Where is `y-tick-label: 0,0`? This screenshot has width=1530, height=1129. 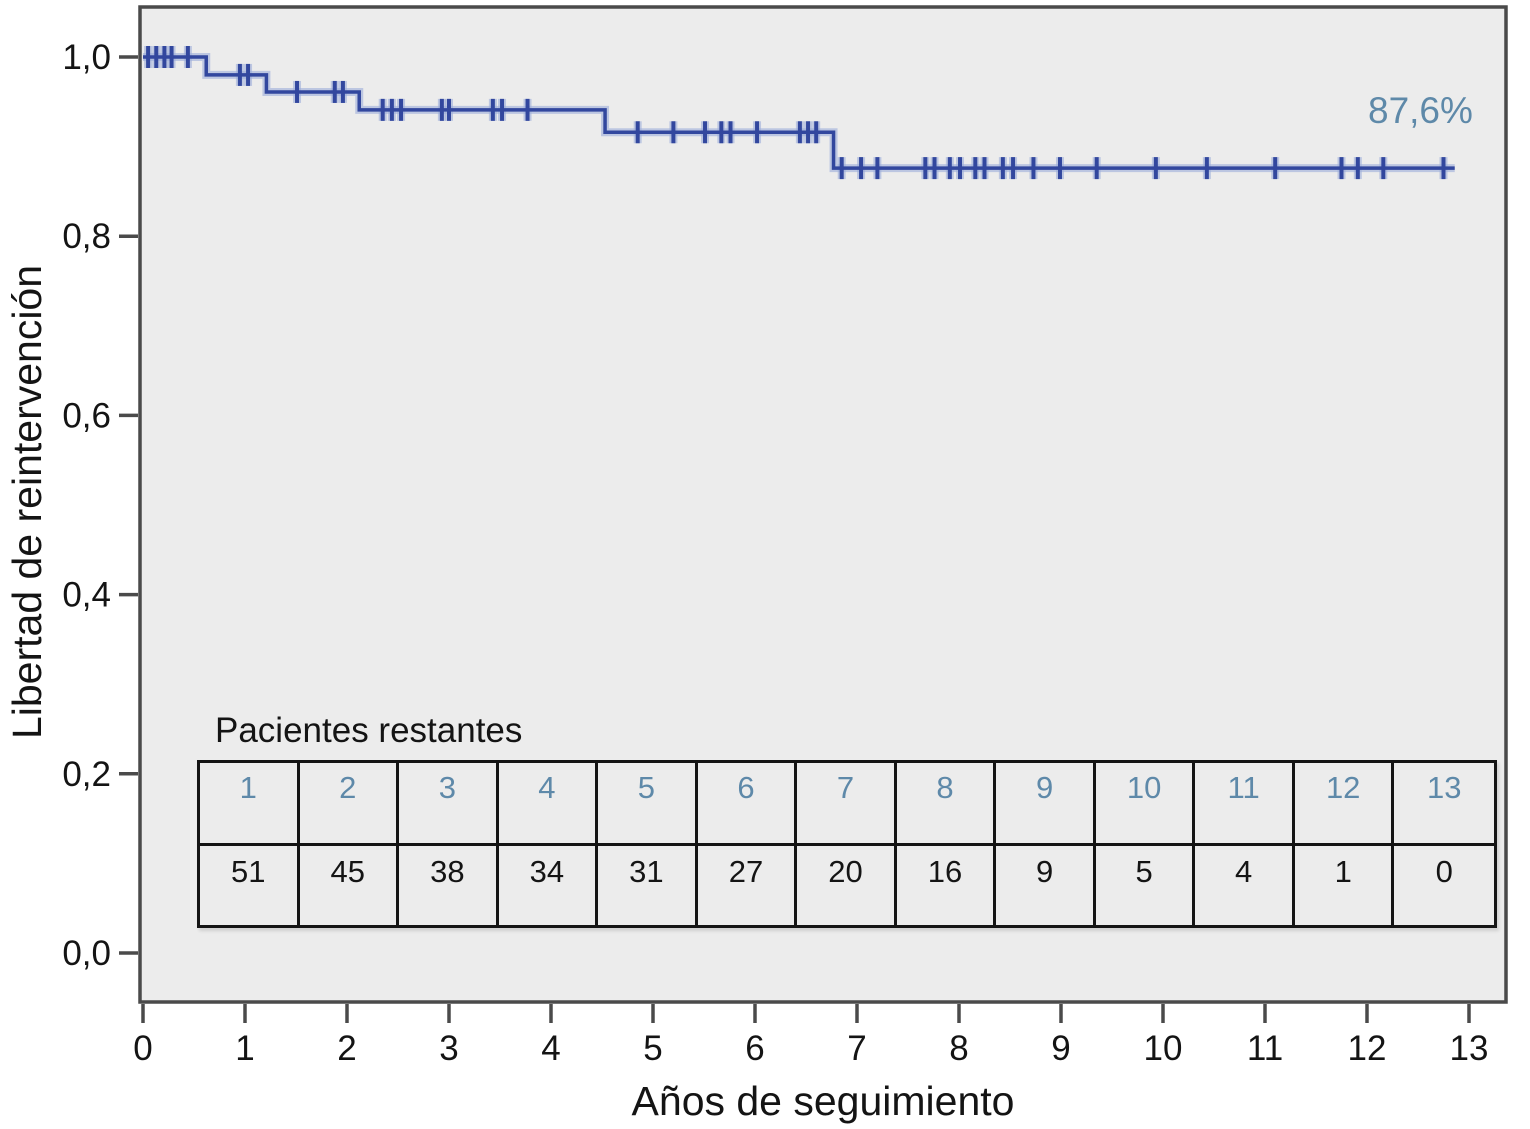 y-tick-label: 0,0 is located at coordinates (86, 953).